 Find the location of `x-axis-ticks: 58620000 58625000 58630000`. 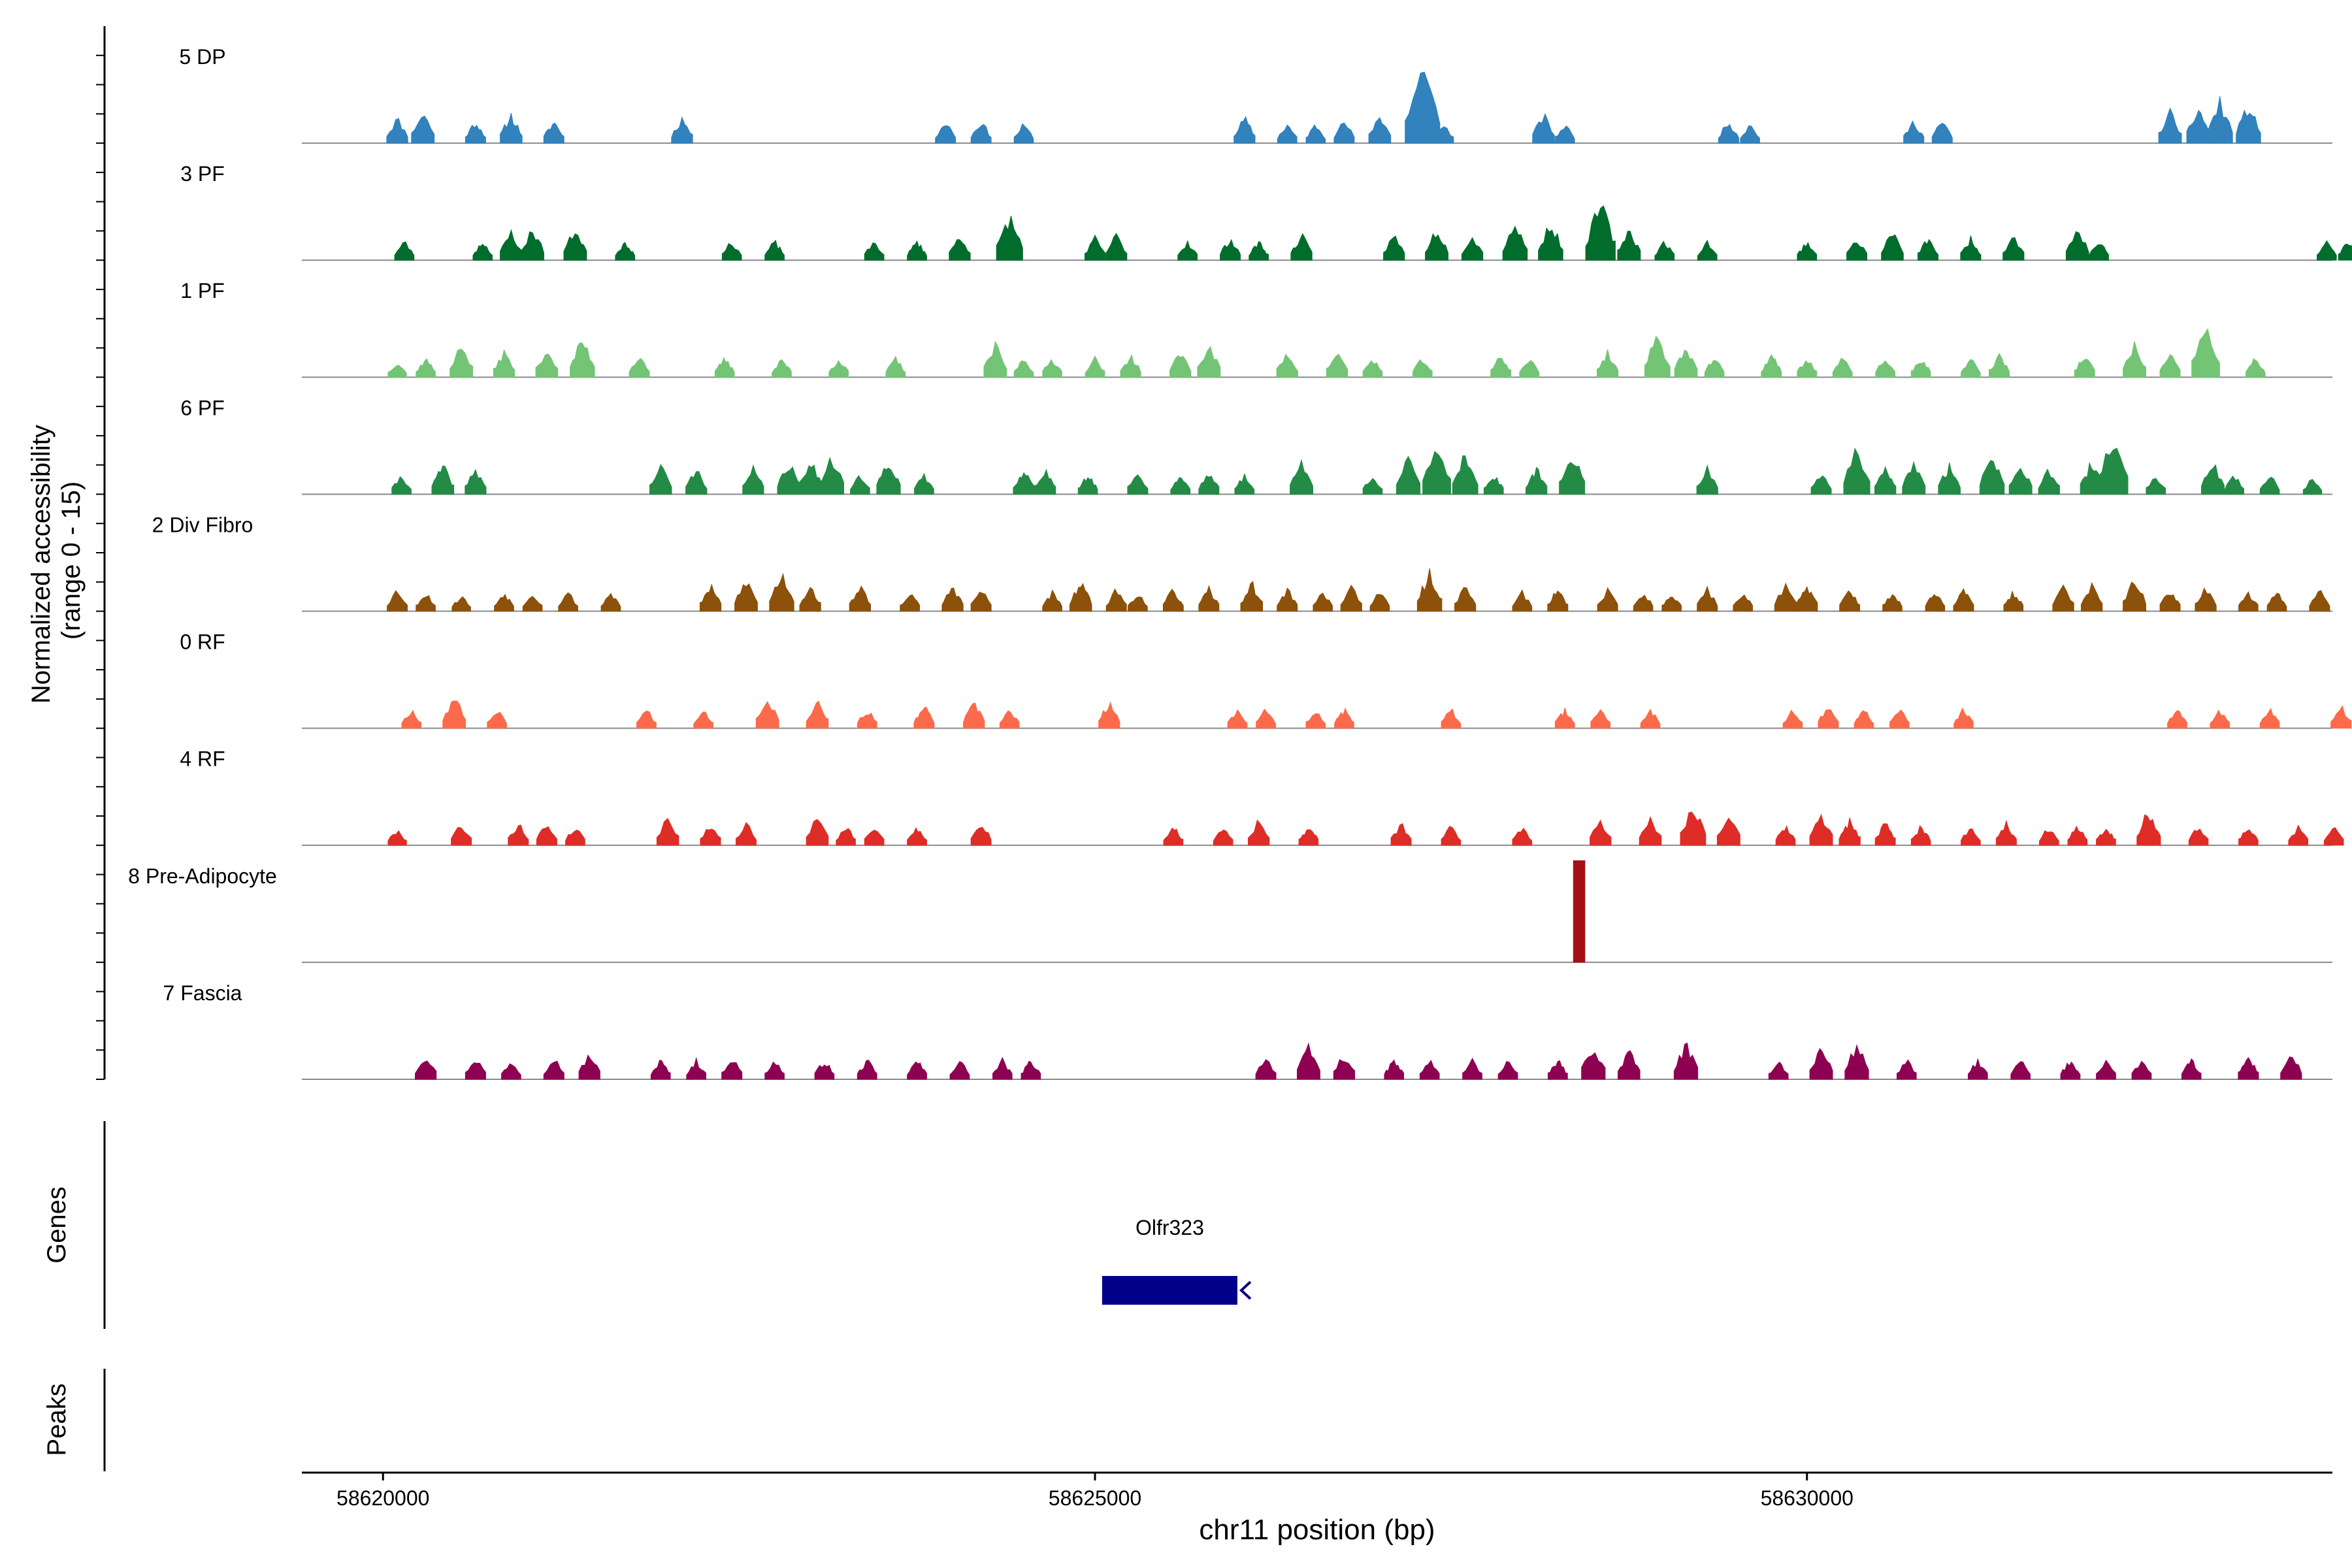

x-axis-ticks: 58620000 58625000 58630000 is located at coordinates (1095, 1491).